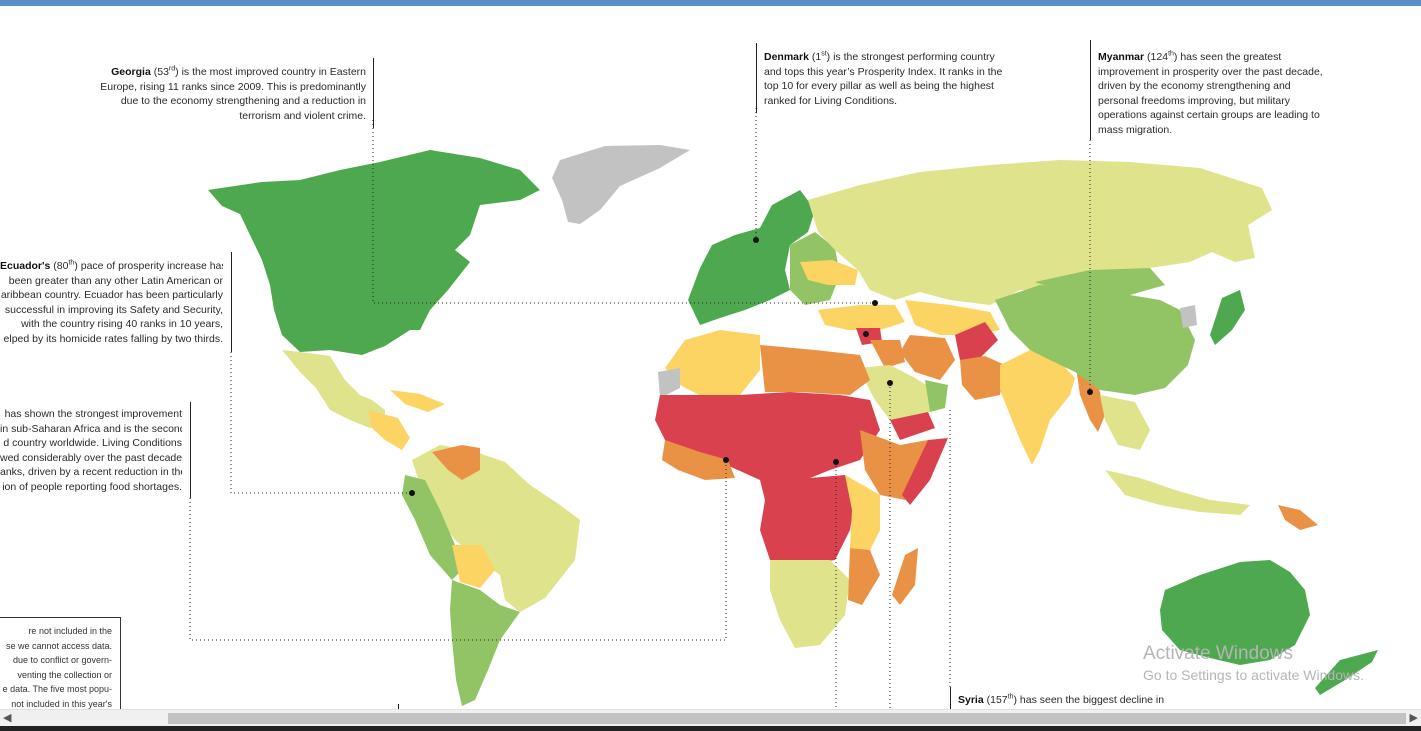 Image resolution: width=1421 pixels, height=731 pixels. What do you see at coordinates (1037, 407) in the screenshot?
I see `region-india` at bounding box center [1037, 407].